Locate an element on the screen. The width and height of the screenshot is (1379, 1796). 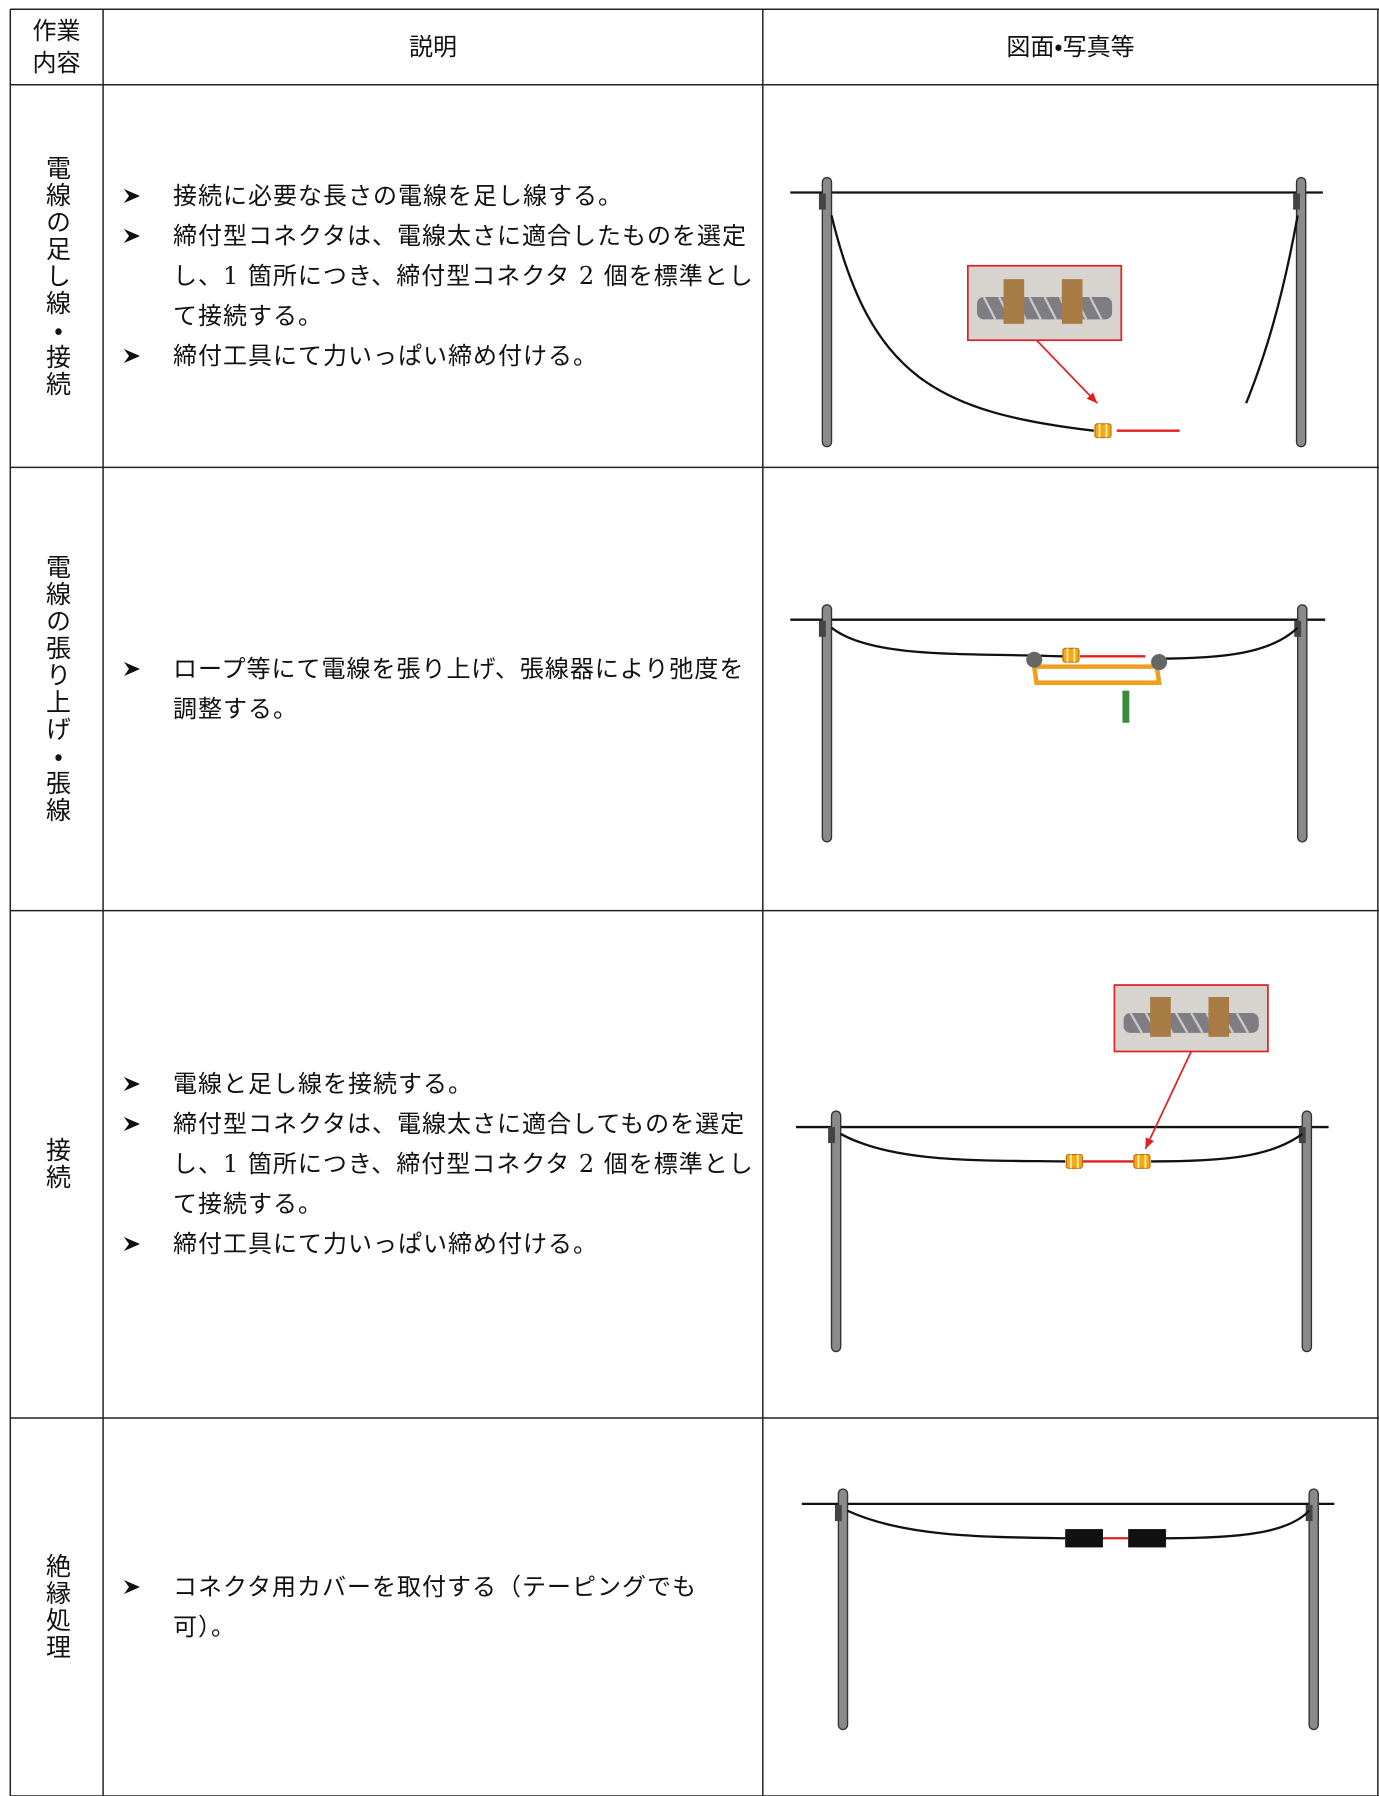
task-cell: 接続 is located at coordinates (56, 1164).